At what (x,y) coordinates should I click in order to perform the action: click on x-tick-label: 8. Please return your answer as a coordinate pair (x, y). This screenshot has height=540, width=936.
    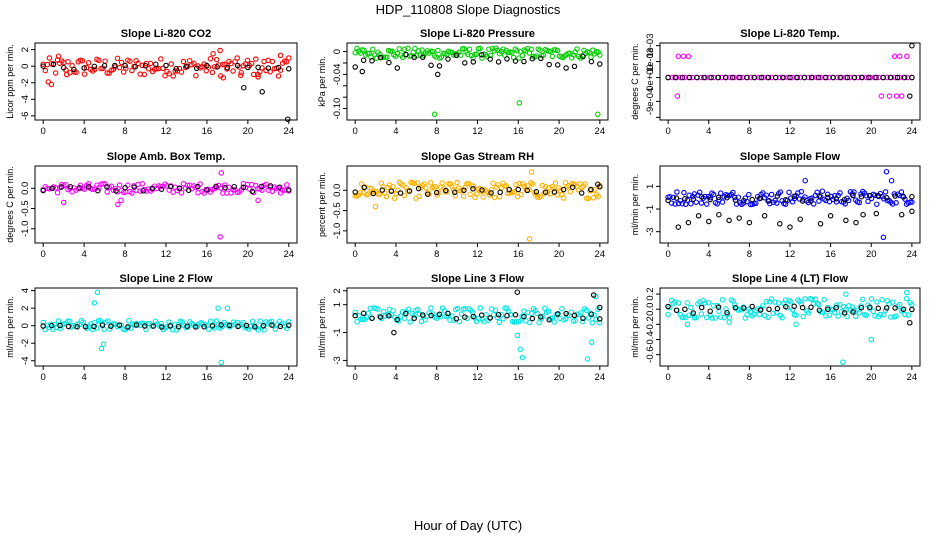
    Looking at the image, I should click on (124, 254).